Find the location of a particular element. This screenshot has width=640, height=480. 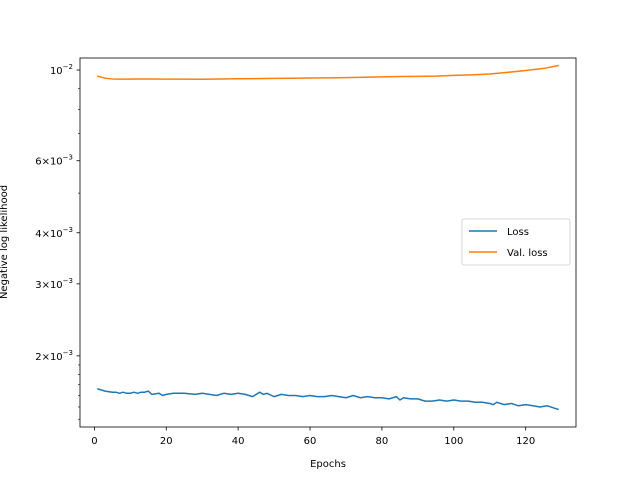

x-tick-label: 0 is located at coordinates (94, 441).